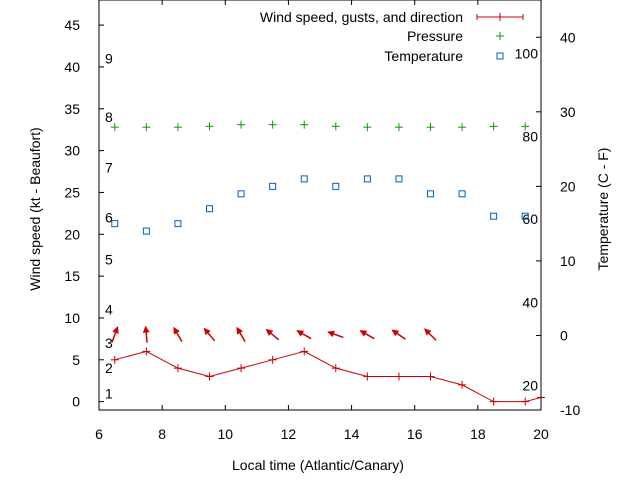  Describe the element at coordinates (361, 17) in the screenshot. I see `legend-label-wind: Wind speed, gusts, and direction` at that location.